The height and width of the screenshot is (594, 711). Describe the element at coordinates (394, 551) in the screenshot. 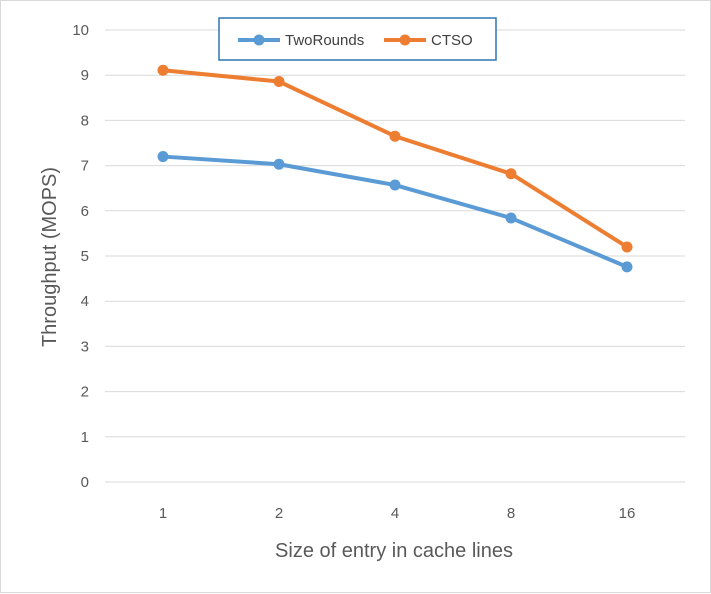

I see `x-axis-title: Size of entry in cache lines` at that location.